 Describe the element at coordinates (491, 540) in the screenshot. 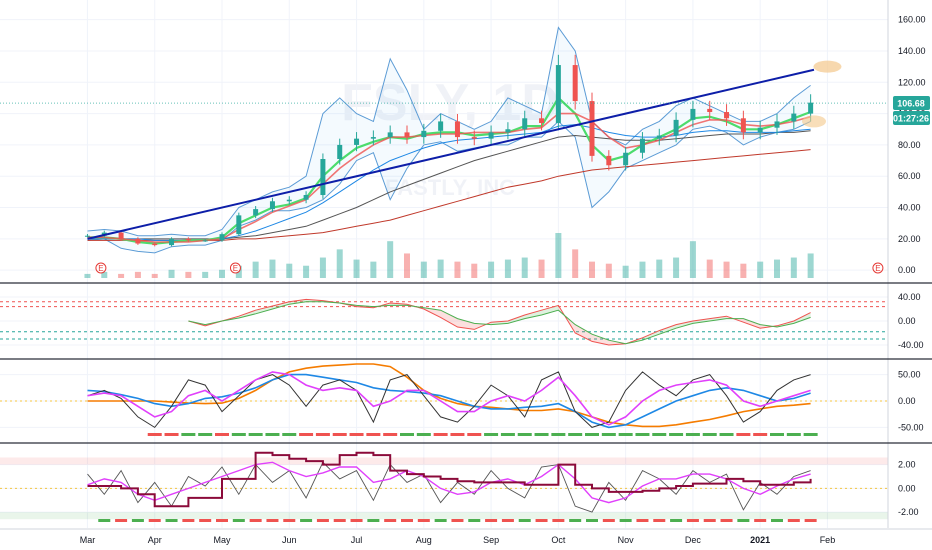

I see `time-tick-label: Sep` at that location.